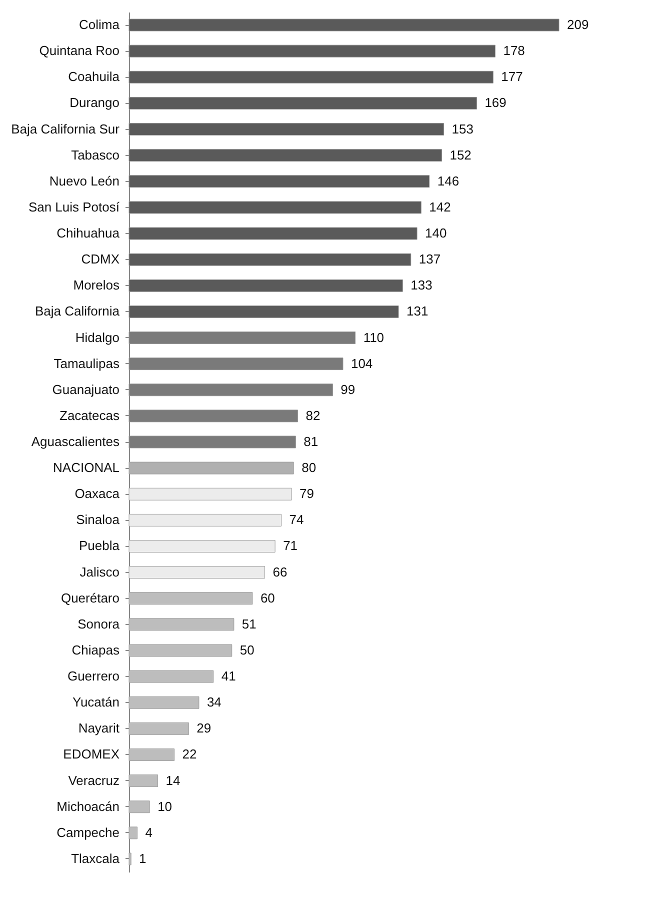 This screenshot has width=651, height=917. I want to click on y-tick-label: EDOMEX, so click(91, 754).